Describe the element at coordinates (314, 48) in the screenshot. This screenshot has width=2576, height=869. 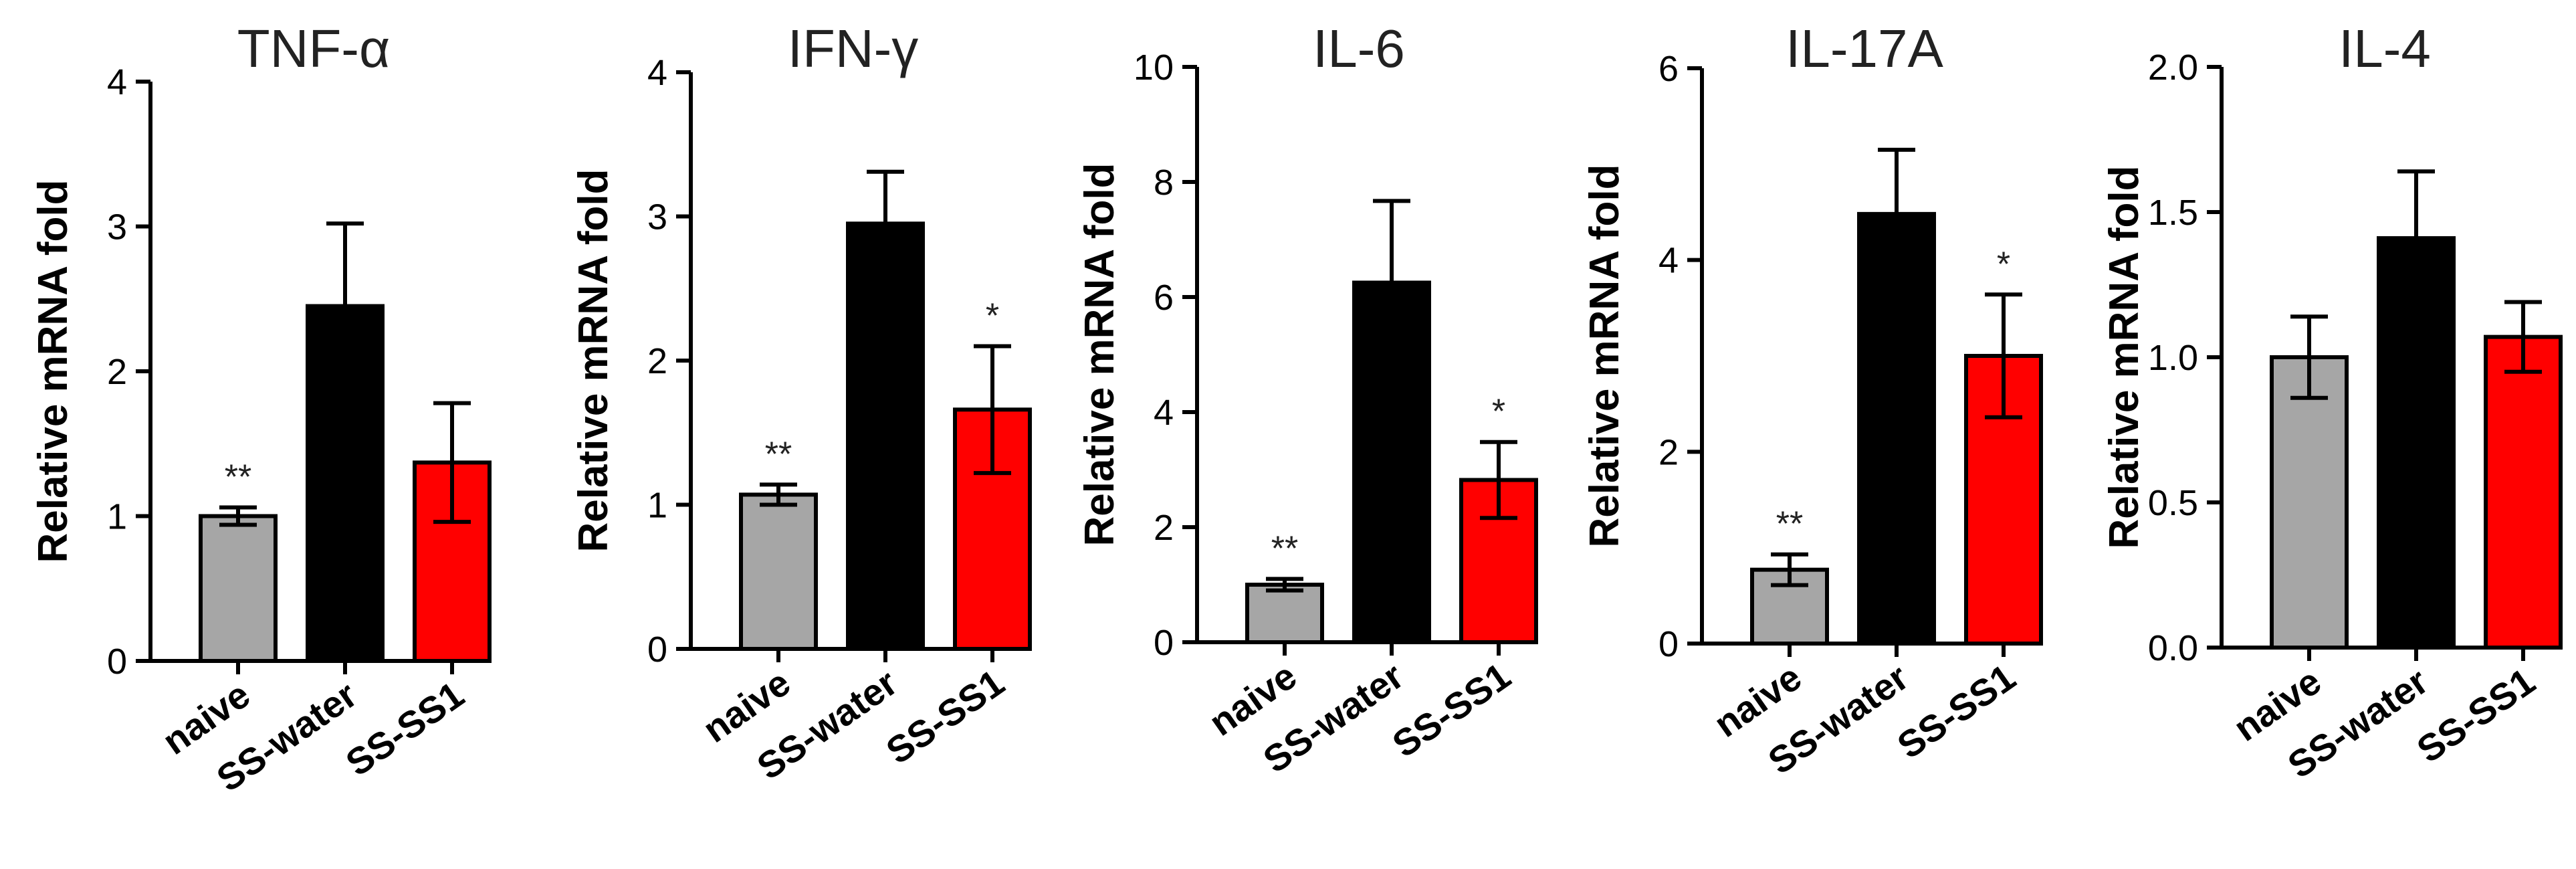
I see `panel-title: TNF-α` at that location.